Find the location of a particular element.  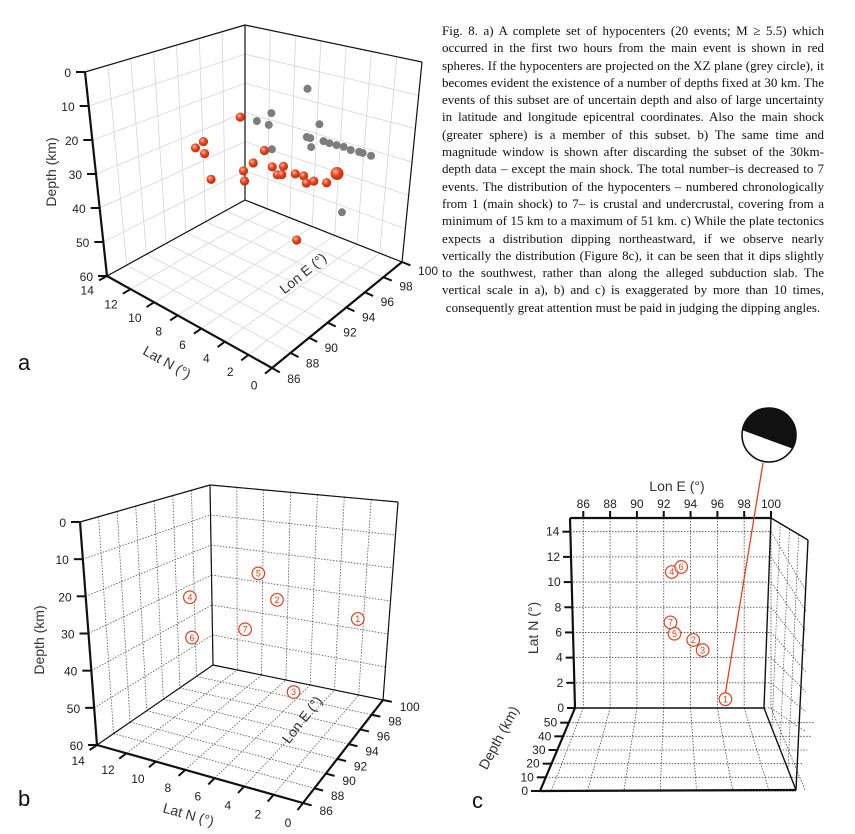

depth-tick-label: 0 is located at coordinates (62, 523).